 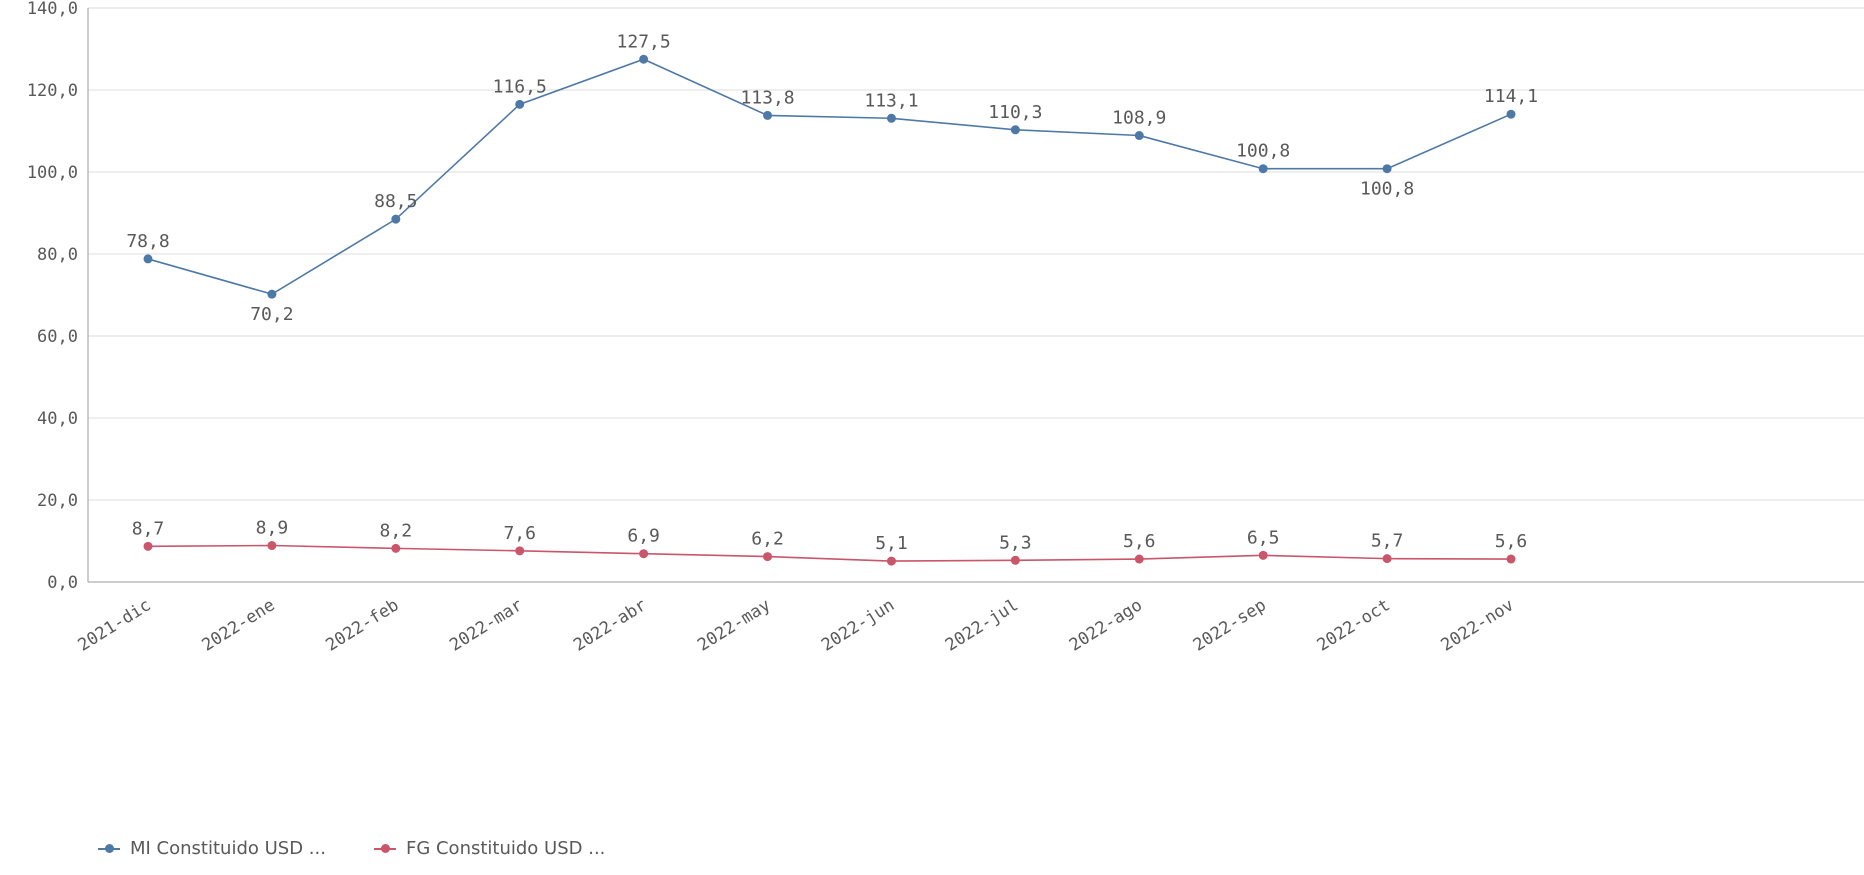 I want to click on data-label: 7,6, so click(x=519, y=533).